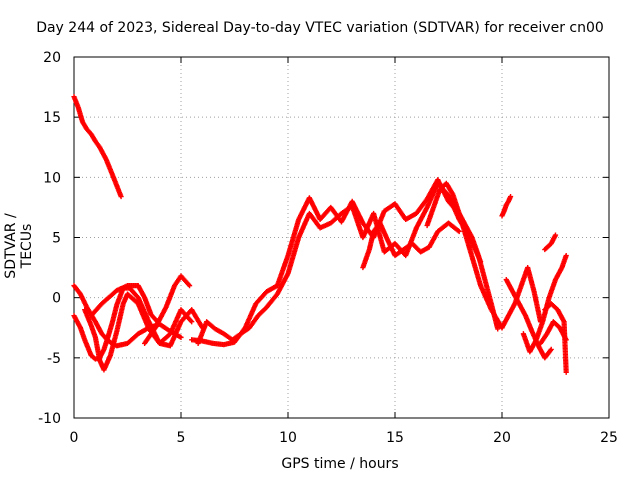 This screenshot has height=480, width=640. Describe the element at coordinates (502, 438) in the screenshot. I see `x-tick-label: 20` at that location.